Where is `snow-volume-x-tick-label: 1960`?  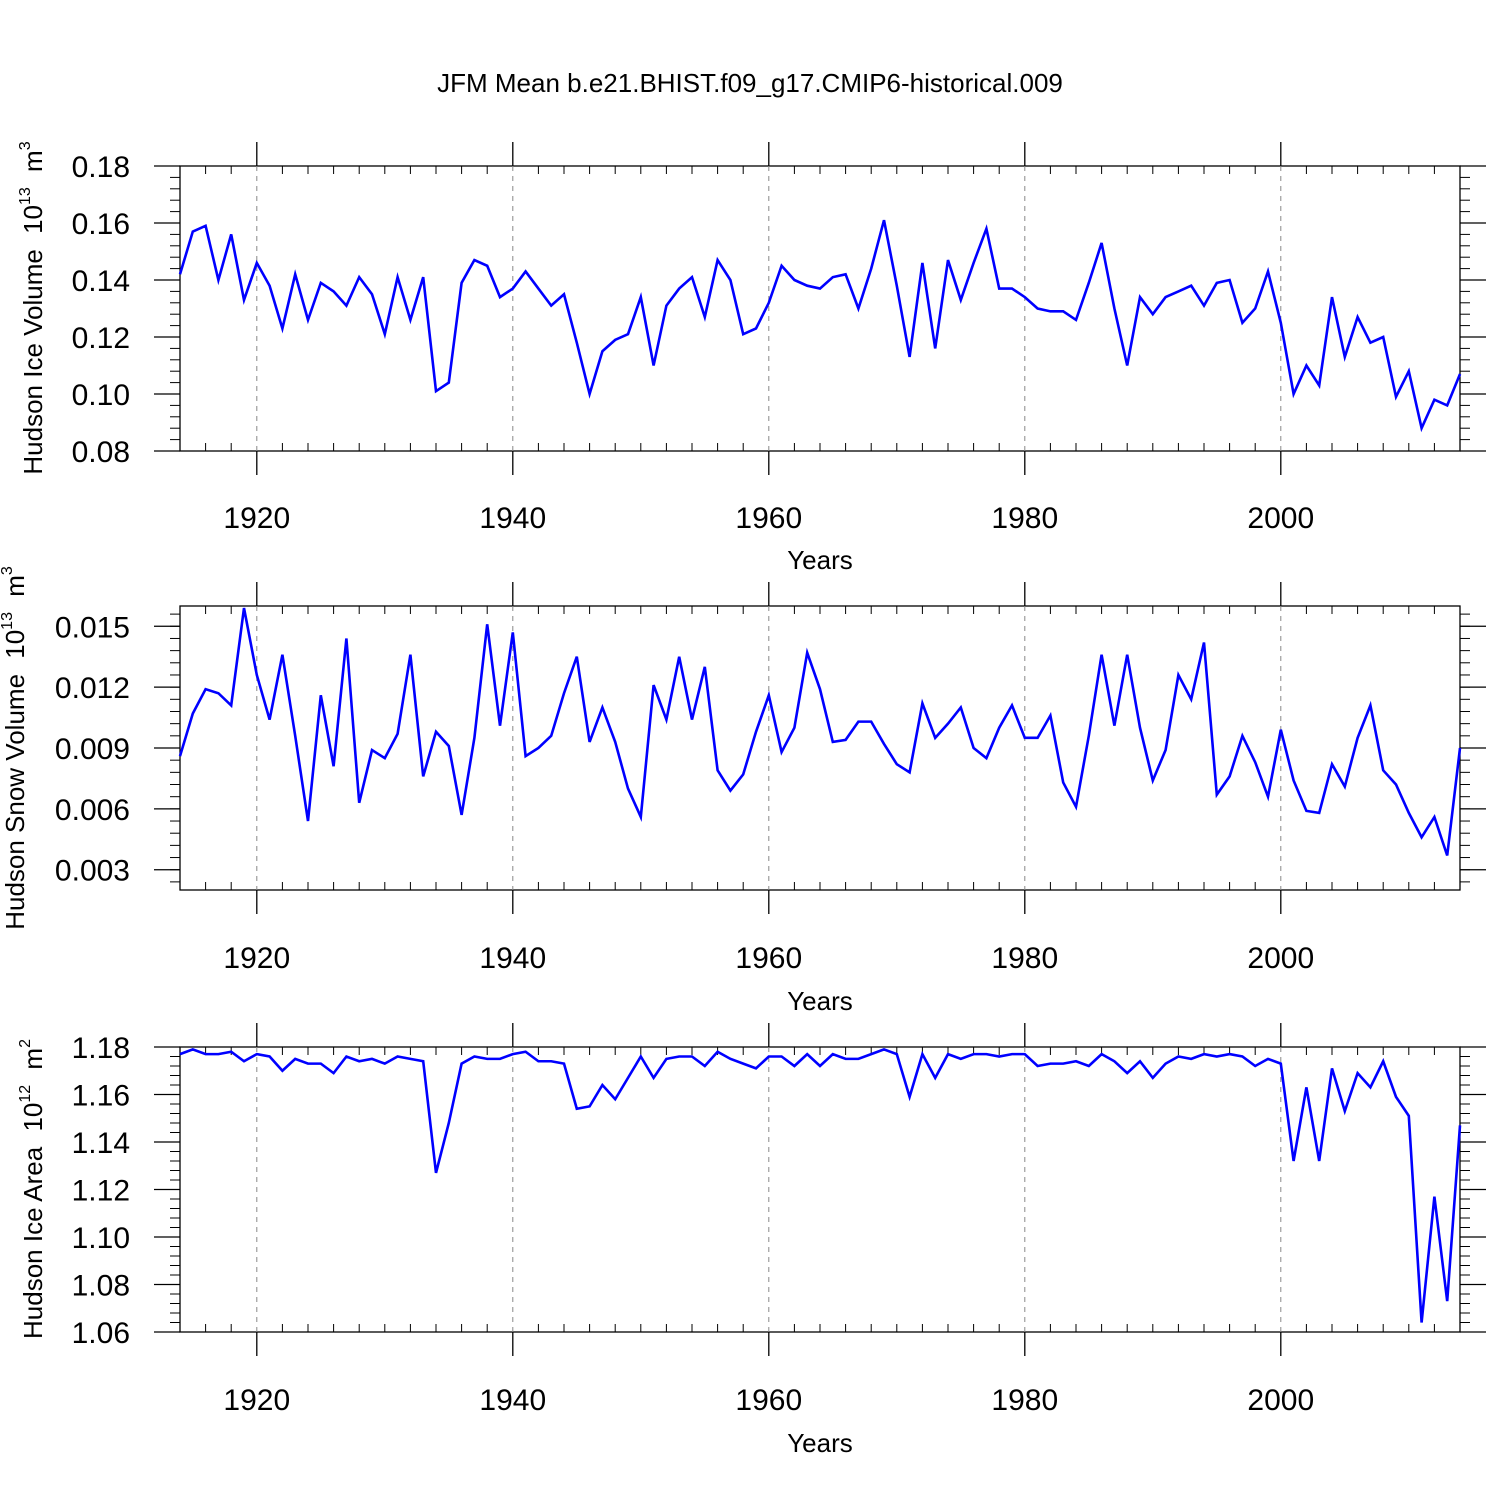 snow-volume-x-tick-label: 1960 is located at coordinates (768, 958).